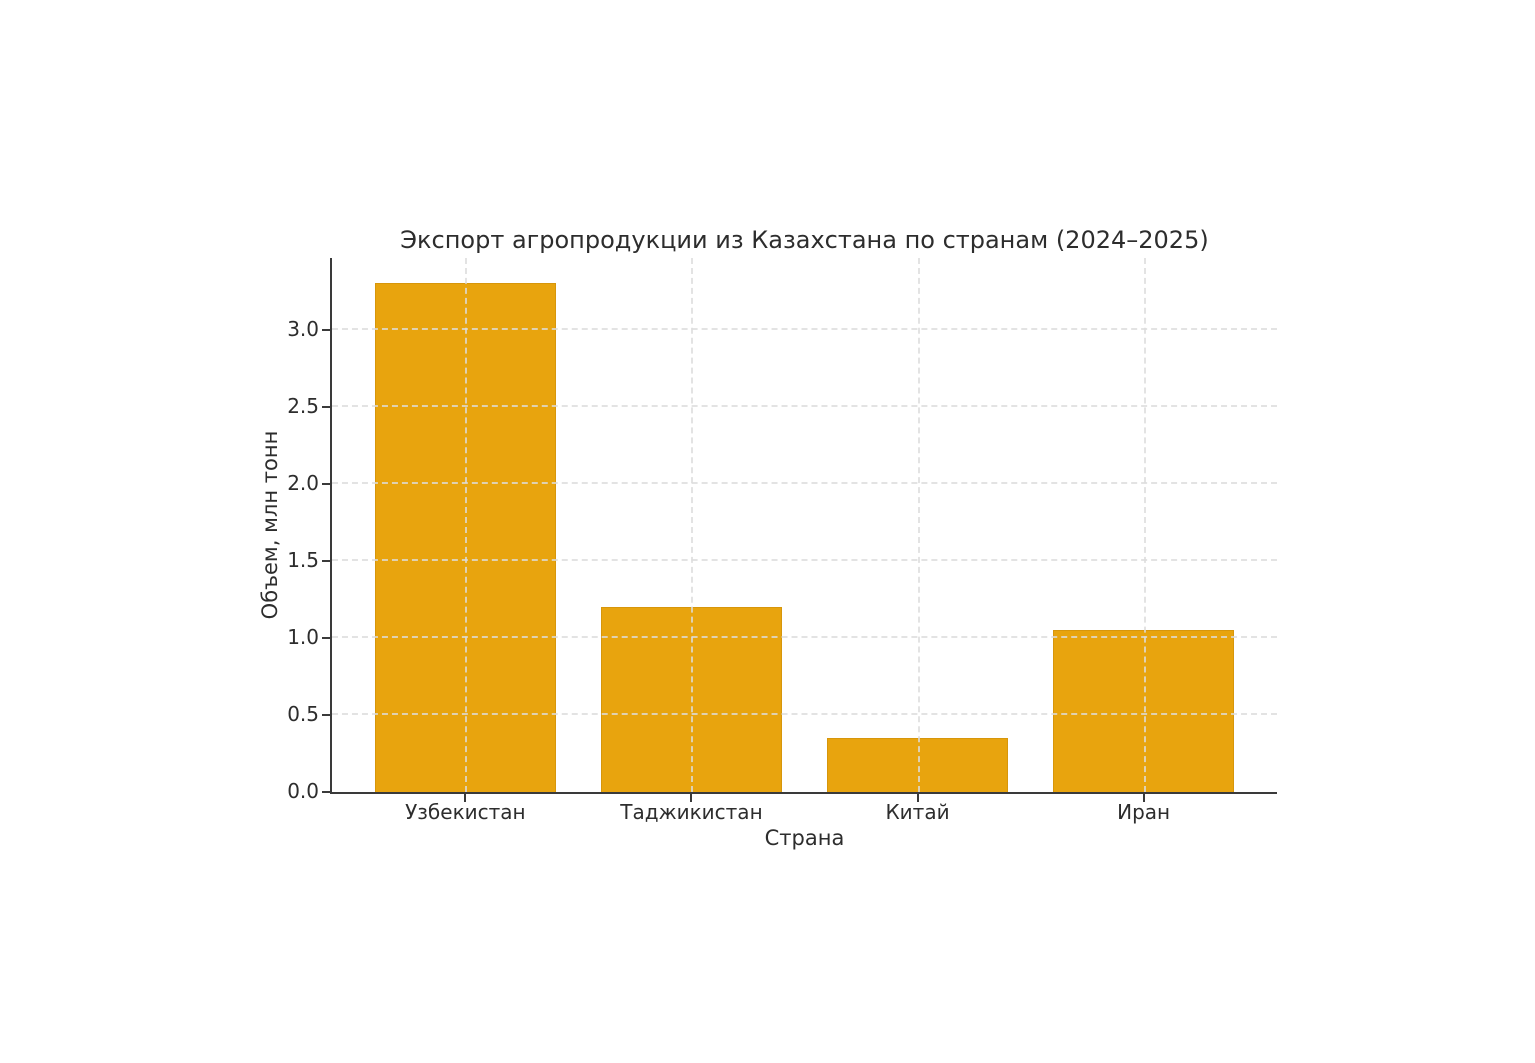  What do you see at coordinates (303, 559) in the screenshot?
I see `y-tick-label: 1.5` at bounding box center [303, 559].